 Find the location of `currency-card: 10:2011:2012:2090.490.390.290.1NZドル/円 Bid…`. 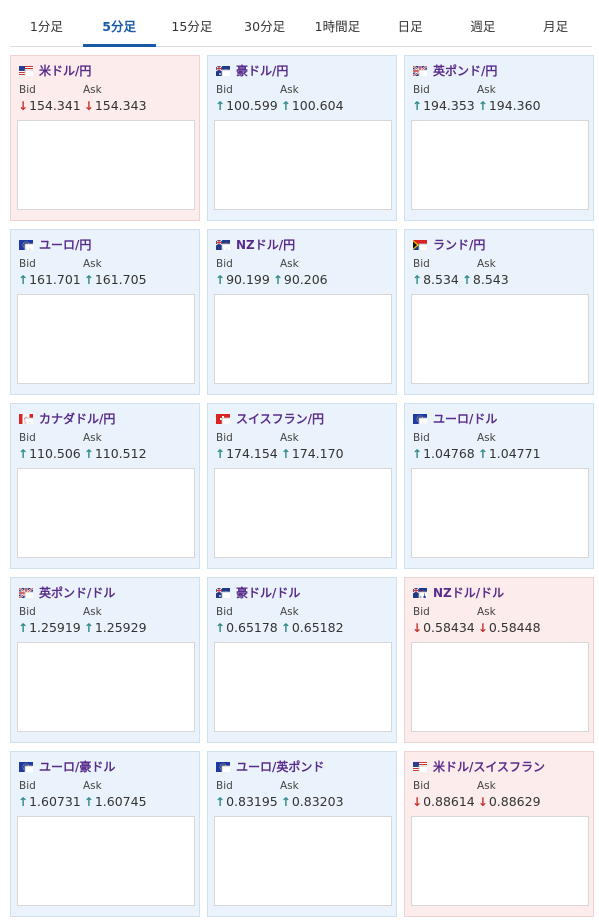

currency-card: 10:2011:2012:2090.490.390.290.1NZドル/円 Bid… is located at coordinates (302, 312).